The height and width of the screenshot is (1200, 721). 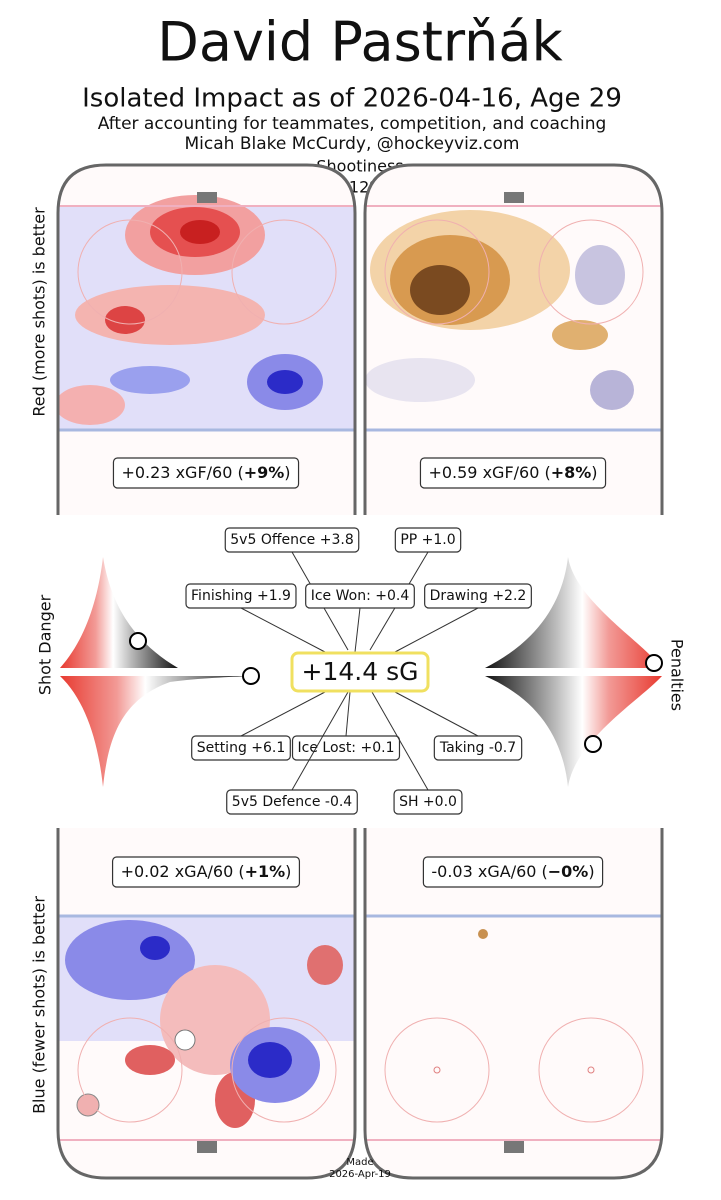 What do you see at coordinates (574, 672) in the screenshot?
I see `penalties-distribution` at bounding box center [574, 672].